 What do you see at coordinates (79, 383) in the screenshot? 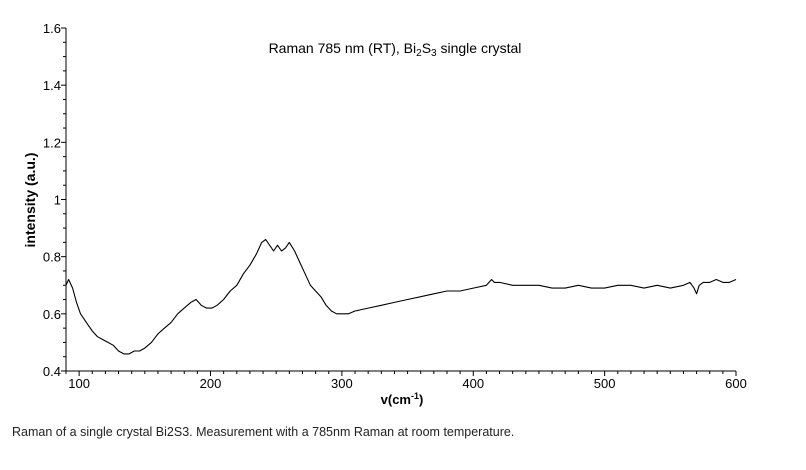
I see `x-tick-label: 100` at bounding box center [79, 383].